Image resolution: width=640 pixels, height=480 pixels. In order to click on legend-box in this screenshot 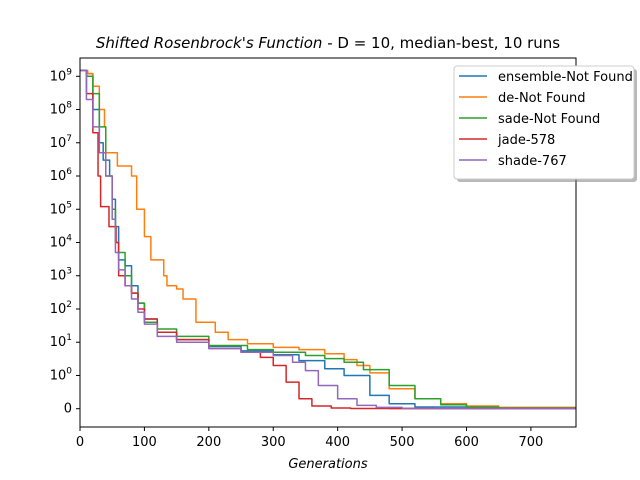, I will do `click(544, 122)`.